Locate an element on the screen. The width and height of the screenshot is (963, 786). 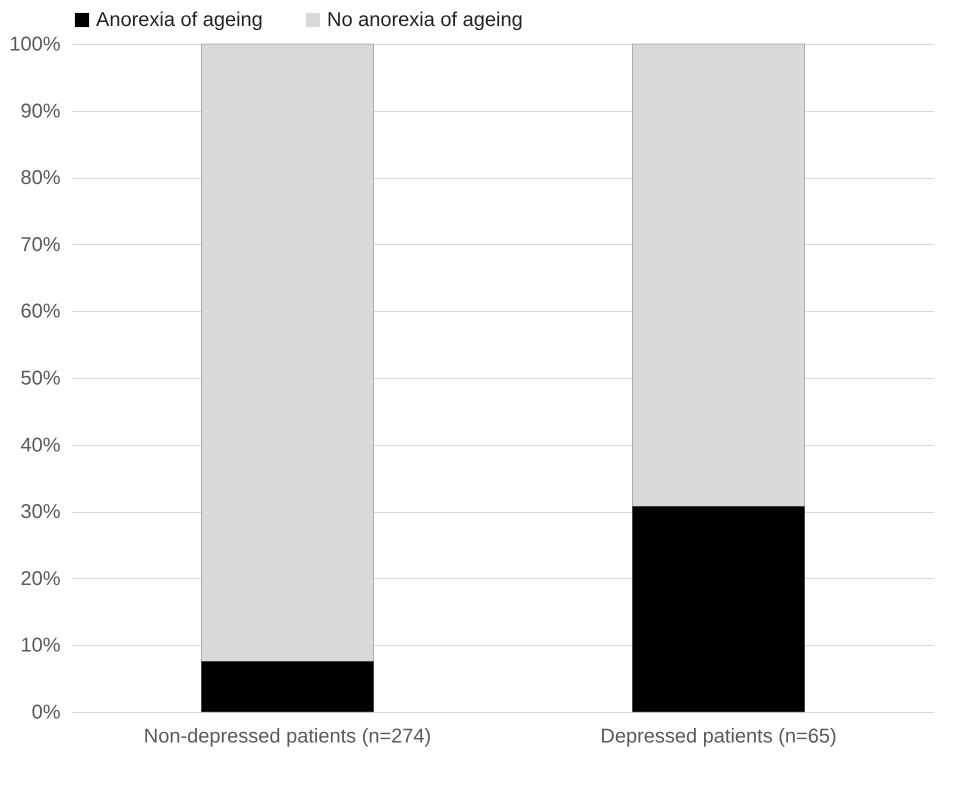
y-tick-label: 100% is located at coordinates (35, 45).